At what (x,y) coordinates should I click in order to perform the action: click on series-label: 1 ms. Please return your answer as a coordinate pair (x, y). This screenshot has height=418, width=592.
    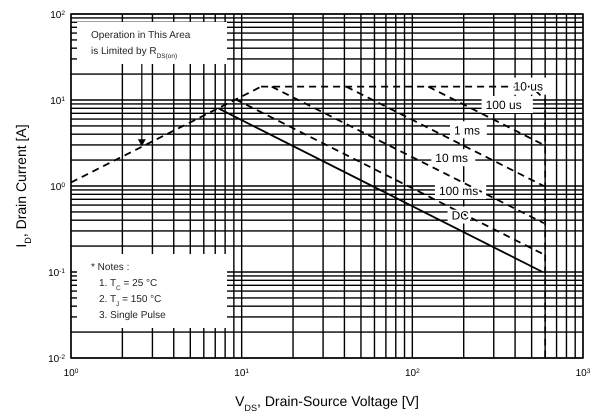
    Looking at the image, I should click on (467, 130).